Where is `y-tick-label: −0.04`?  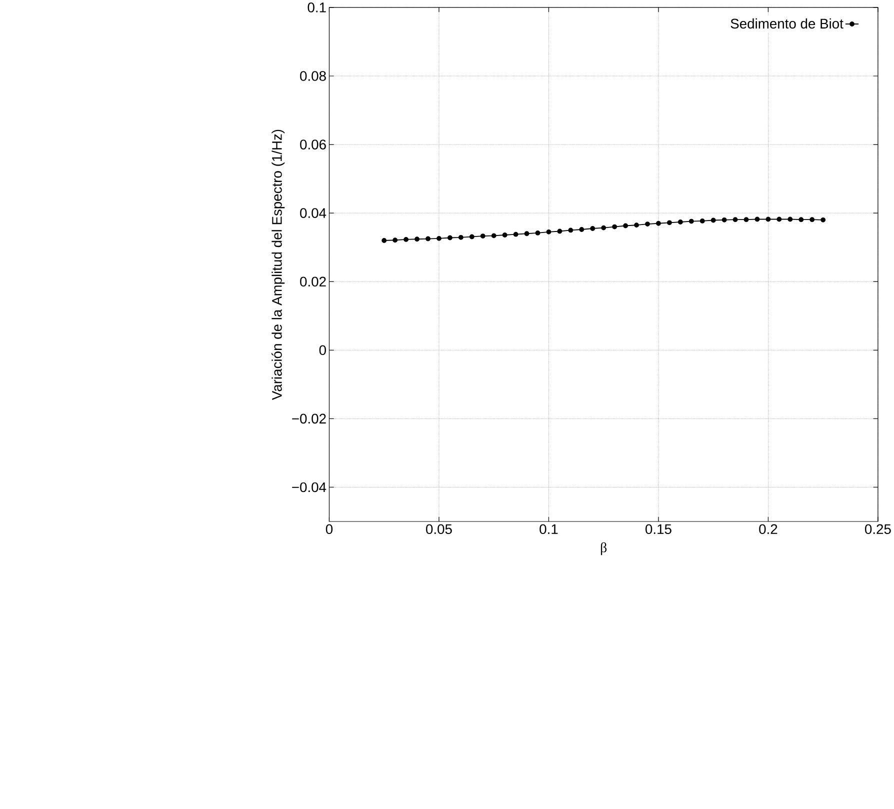
y-tick-label: −0.04 is located at coordinates (309, 487).